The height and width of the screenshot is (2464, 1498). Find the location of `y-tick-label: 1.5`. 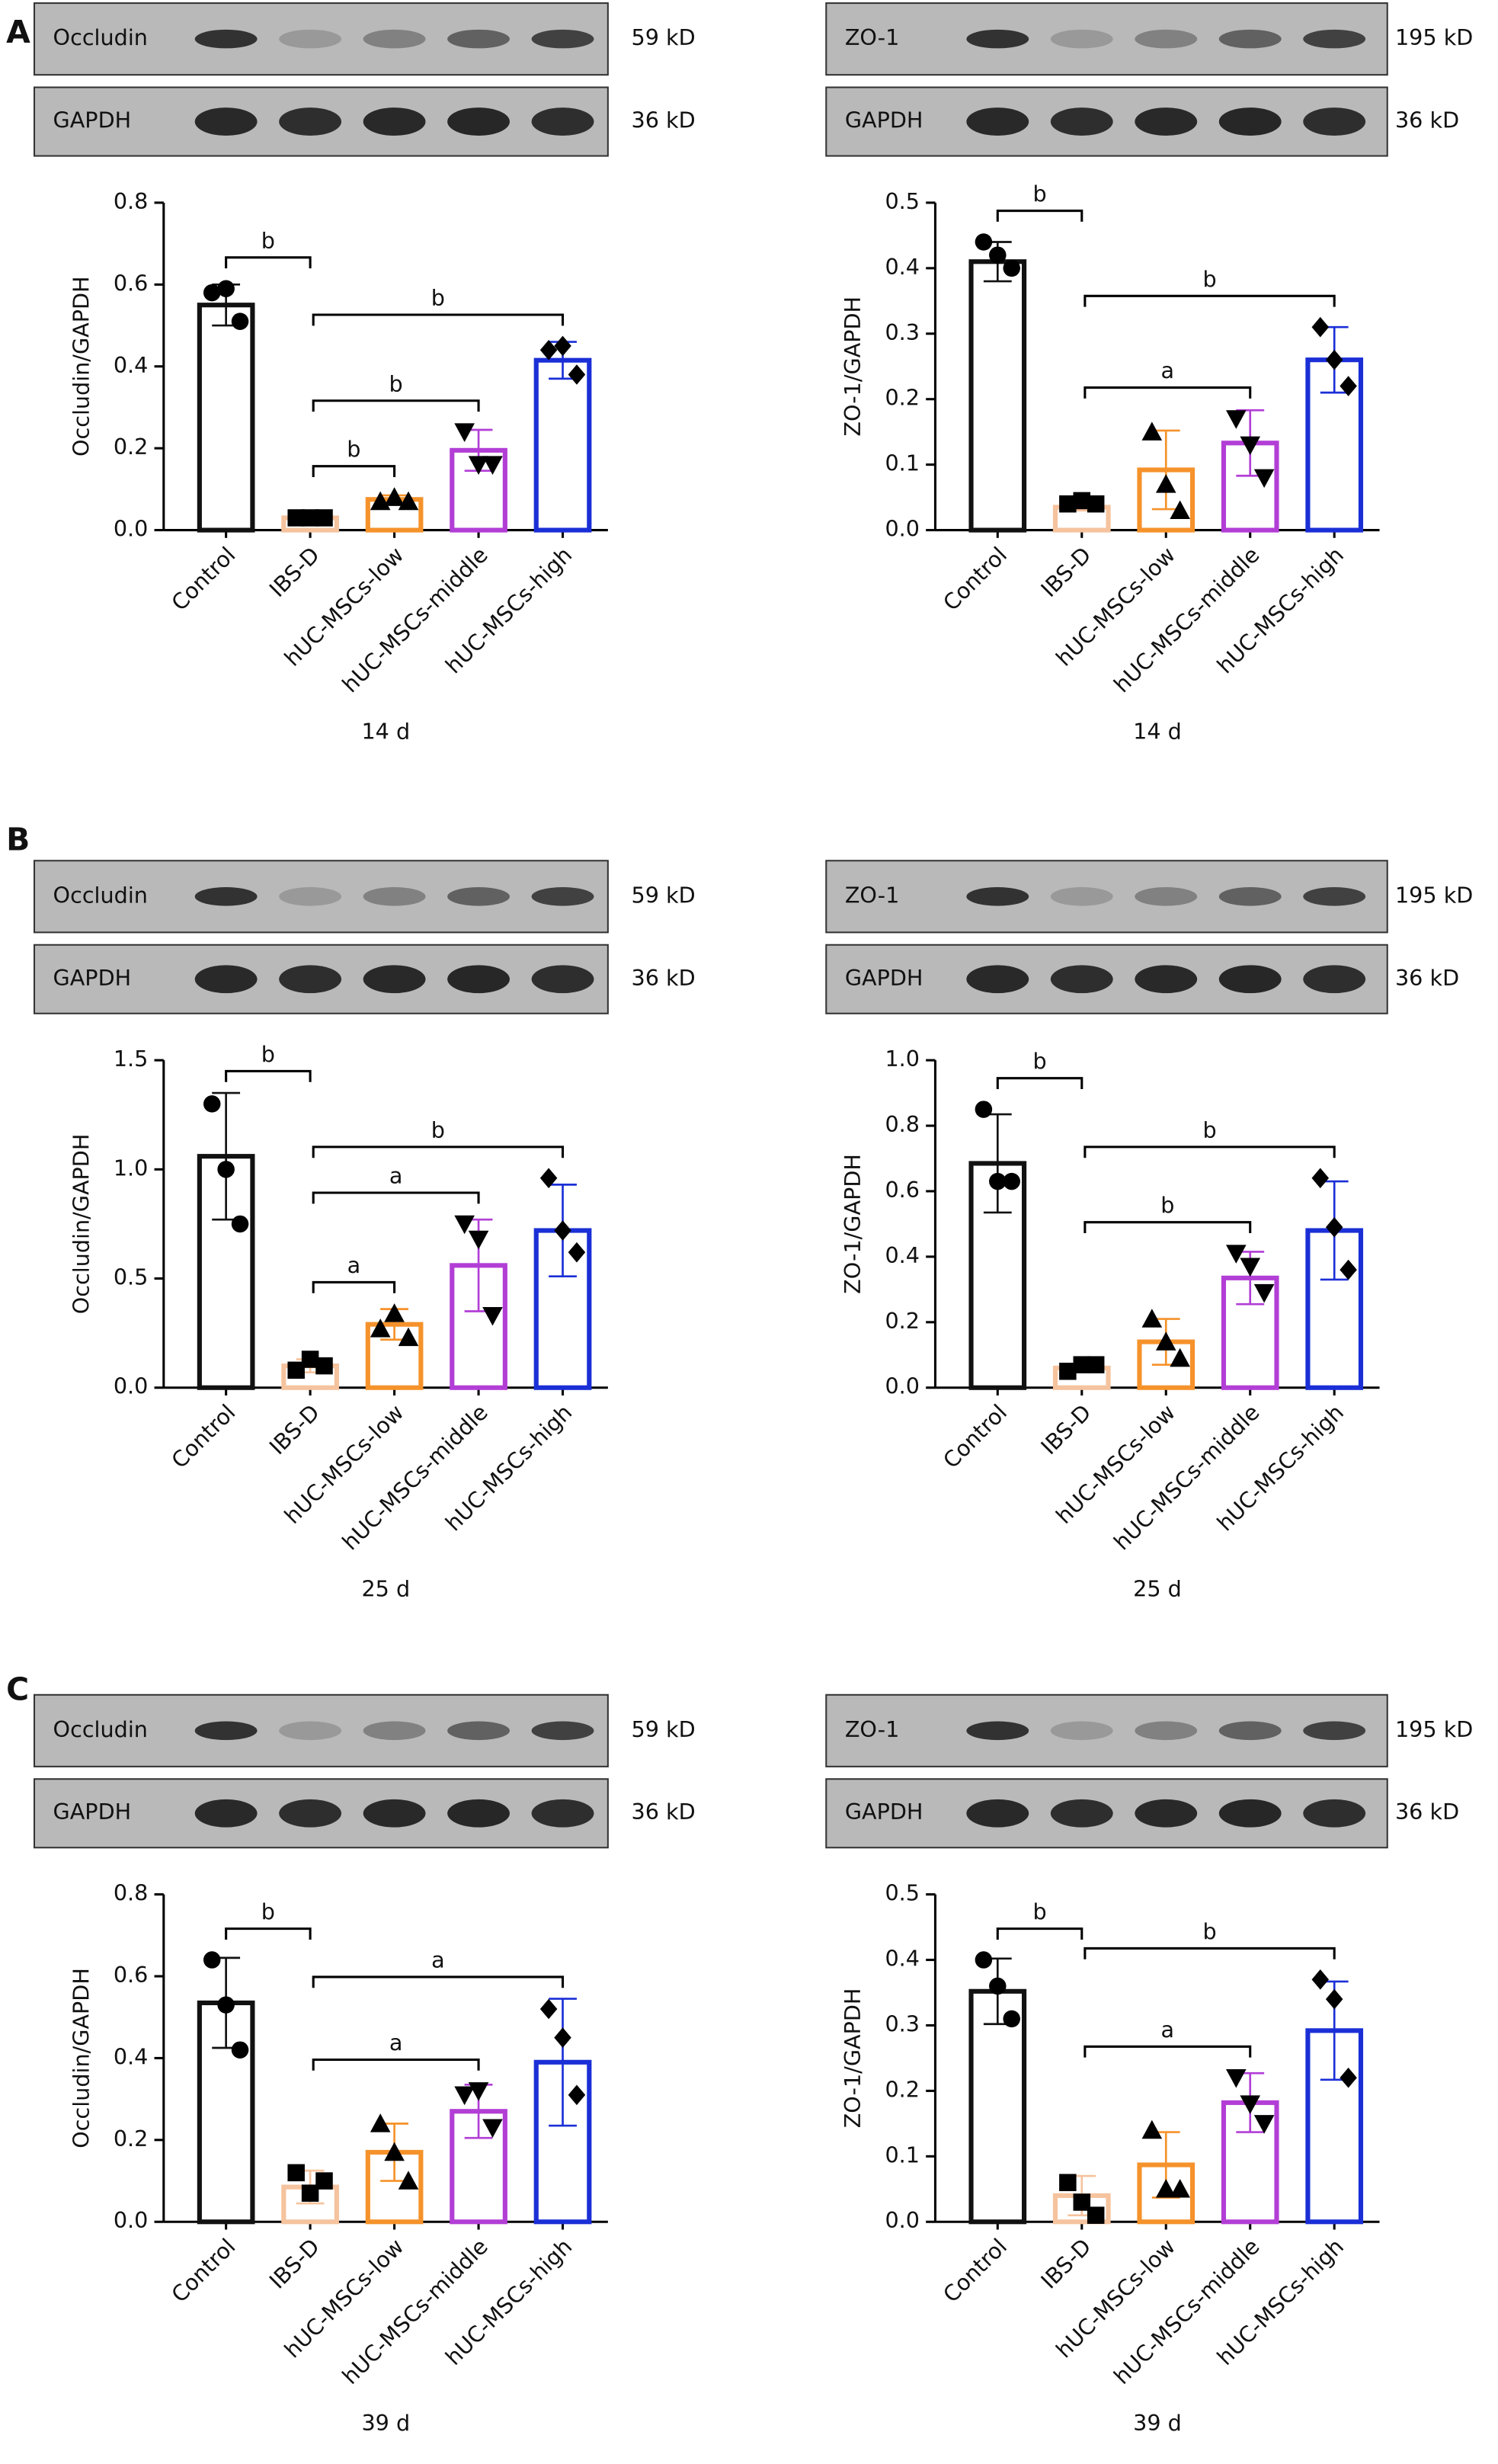

y-tick-label: 1.5 is located at coordinates (131, 1059).